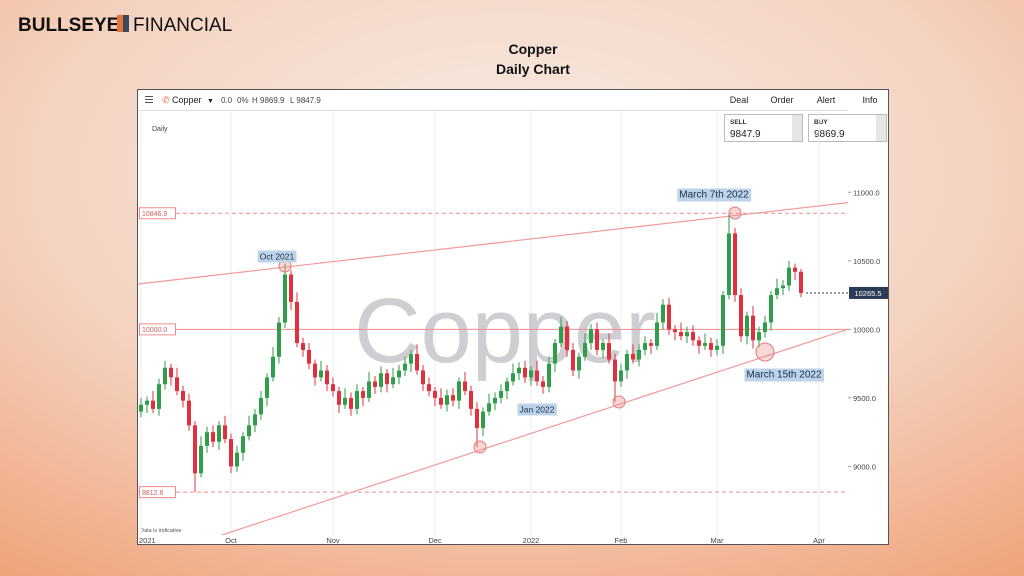 The image size is (1024, 576). What do you see at coordinates (531, 540) in the screenshot?
I see `x-tick-label: 2022` at bounding box center [531, 540].